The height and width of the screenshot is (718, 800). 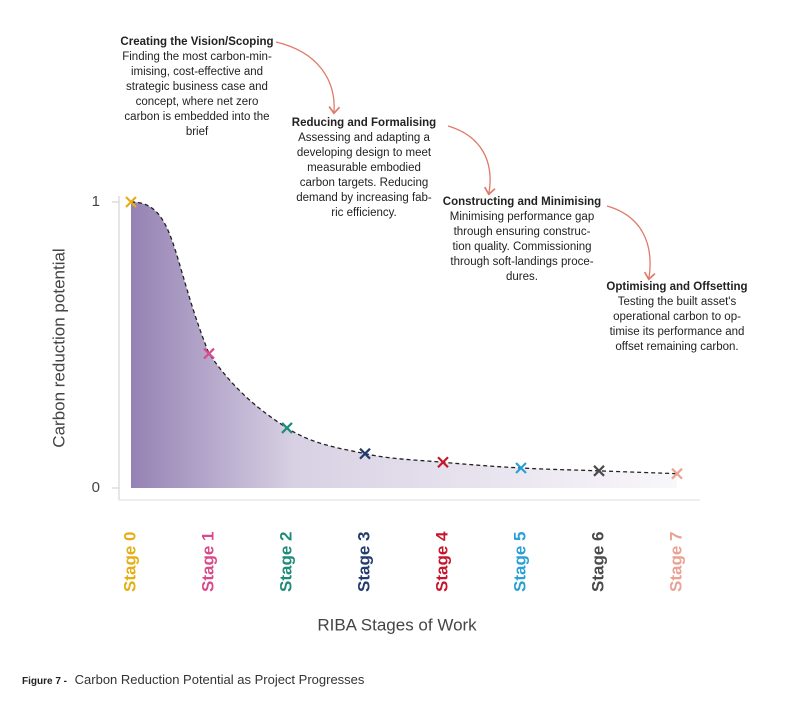 I want to click on annotation-text: carbon is embedded into the, so click(x=196, y=117).